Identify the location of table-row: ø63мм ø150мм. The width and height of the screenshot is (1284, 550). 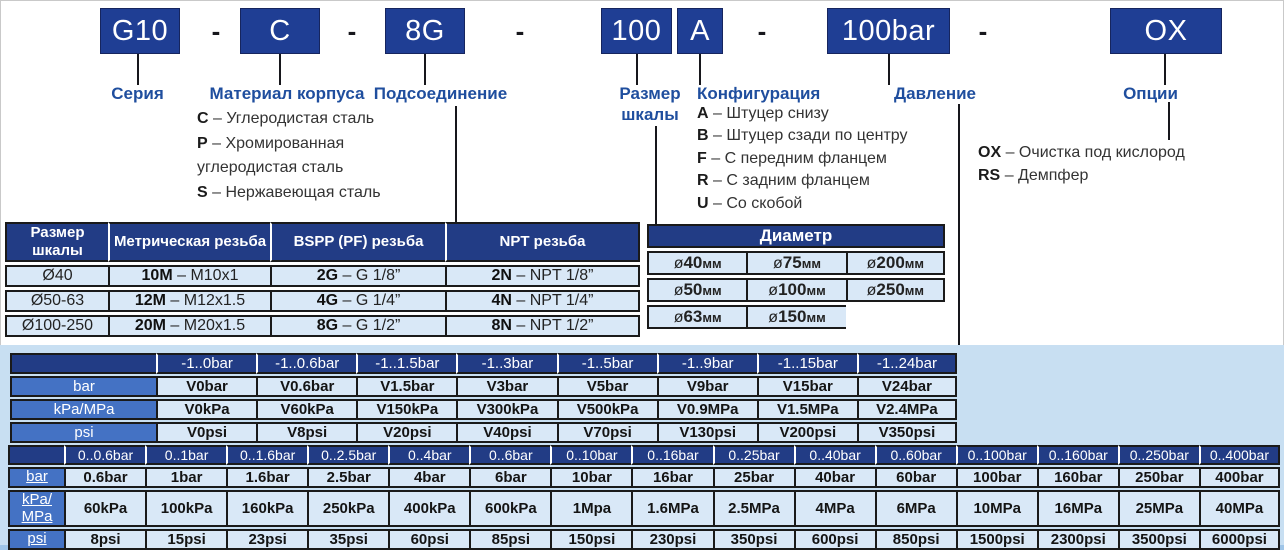
(796, 317).